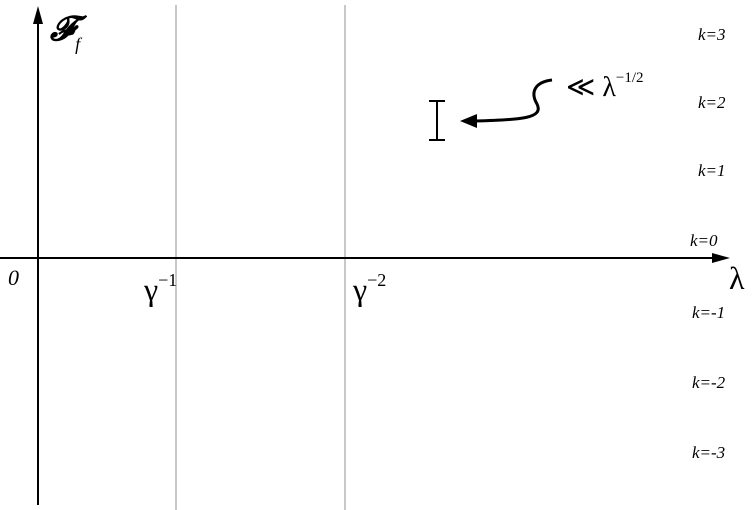 The height and width of the screenshot is (510, 753). I want to click on branch-label-k2: k=2, so click(712, 102).